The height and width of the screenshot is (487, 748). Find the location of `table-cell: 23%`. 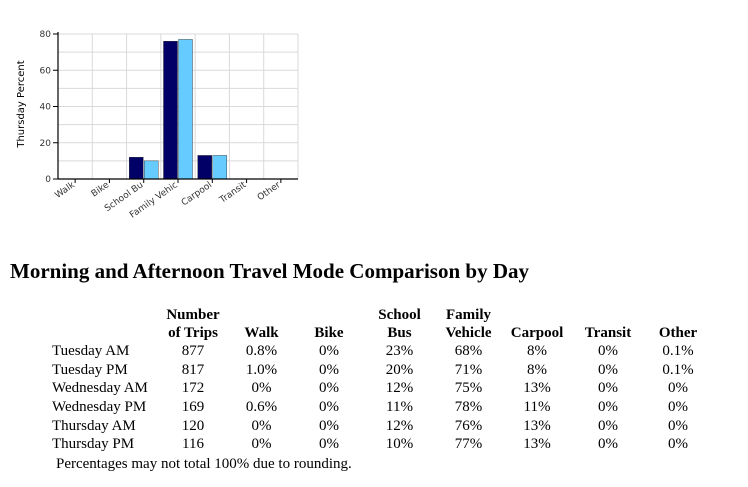

table-cell: 23% is located at coordinates (399, 351).